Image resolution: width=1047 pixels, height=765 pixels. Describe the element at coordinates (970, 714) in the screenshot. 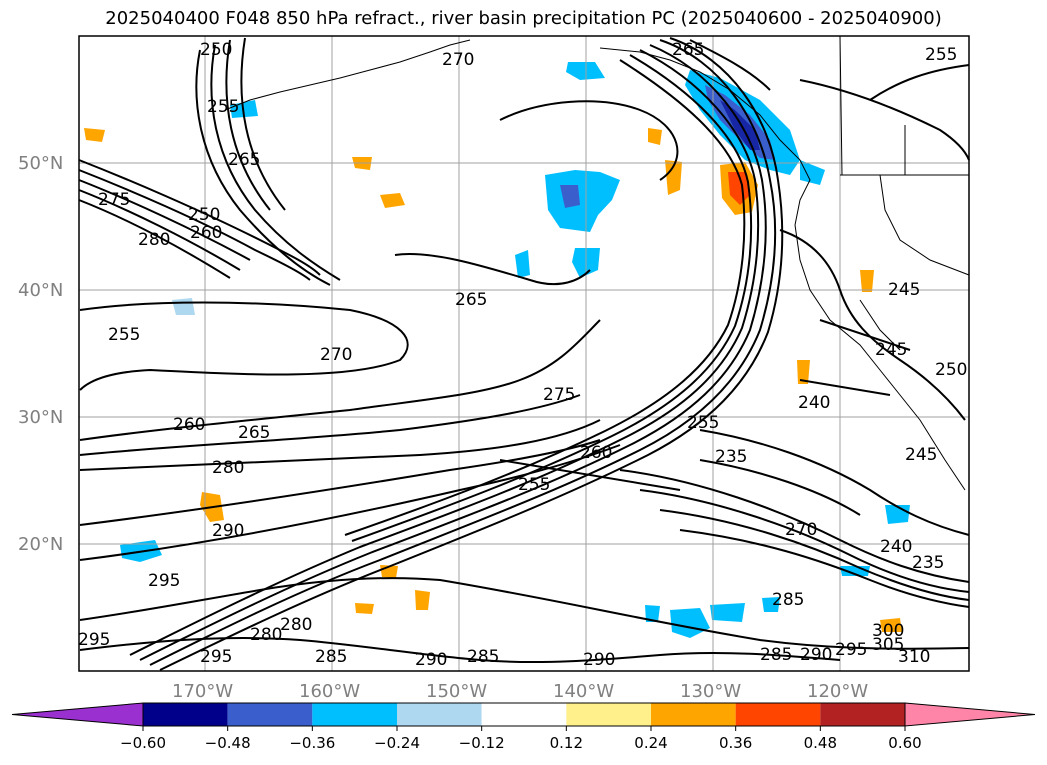

I see `colorbar-extend-max` at that location.